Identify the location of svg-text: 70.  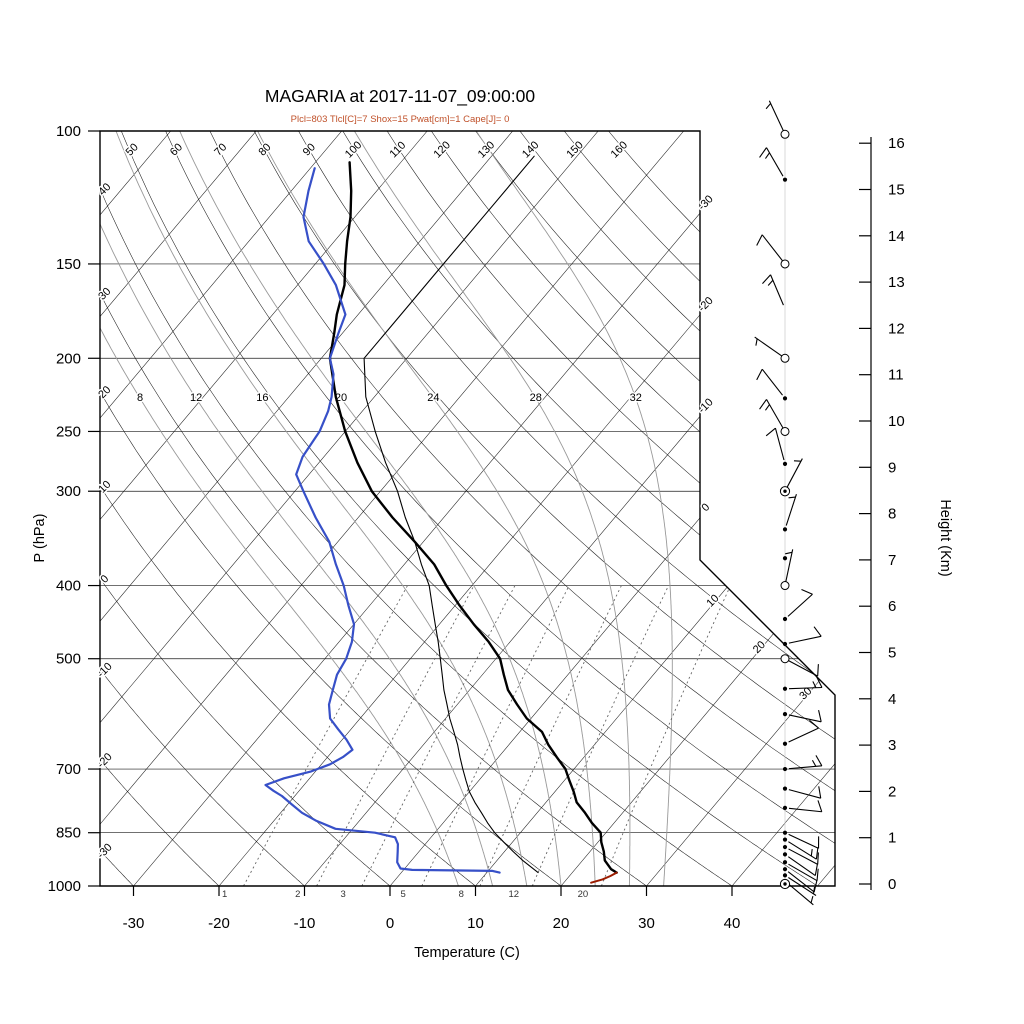
(220, 149).